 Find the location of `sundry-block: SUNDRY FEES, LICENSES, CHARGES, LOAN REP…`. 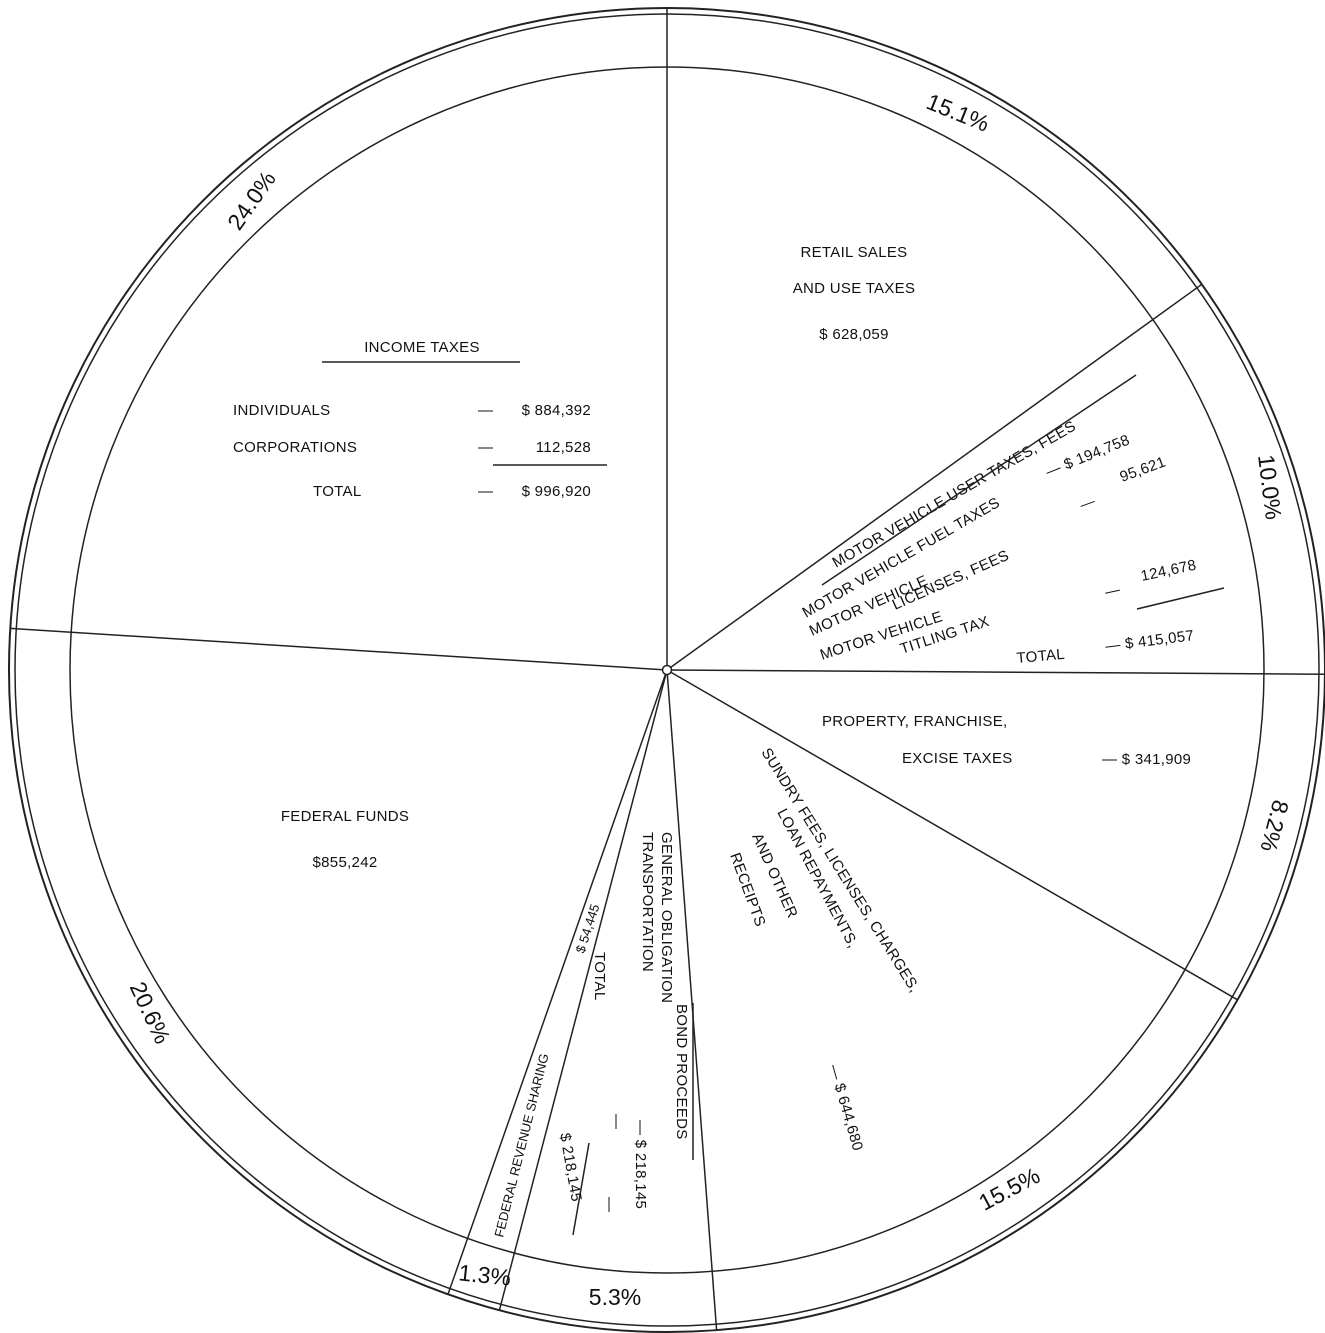

sundry-block: SUNDRY FEES, LICENSES, CHARGES, LOAN REP… is located at coordinates (824, 949).